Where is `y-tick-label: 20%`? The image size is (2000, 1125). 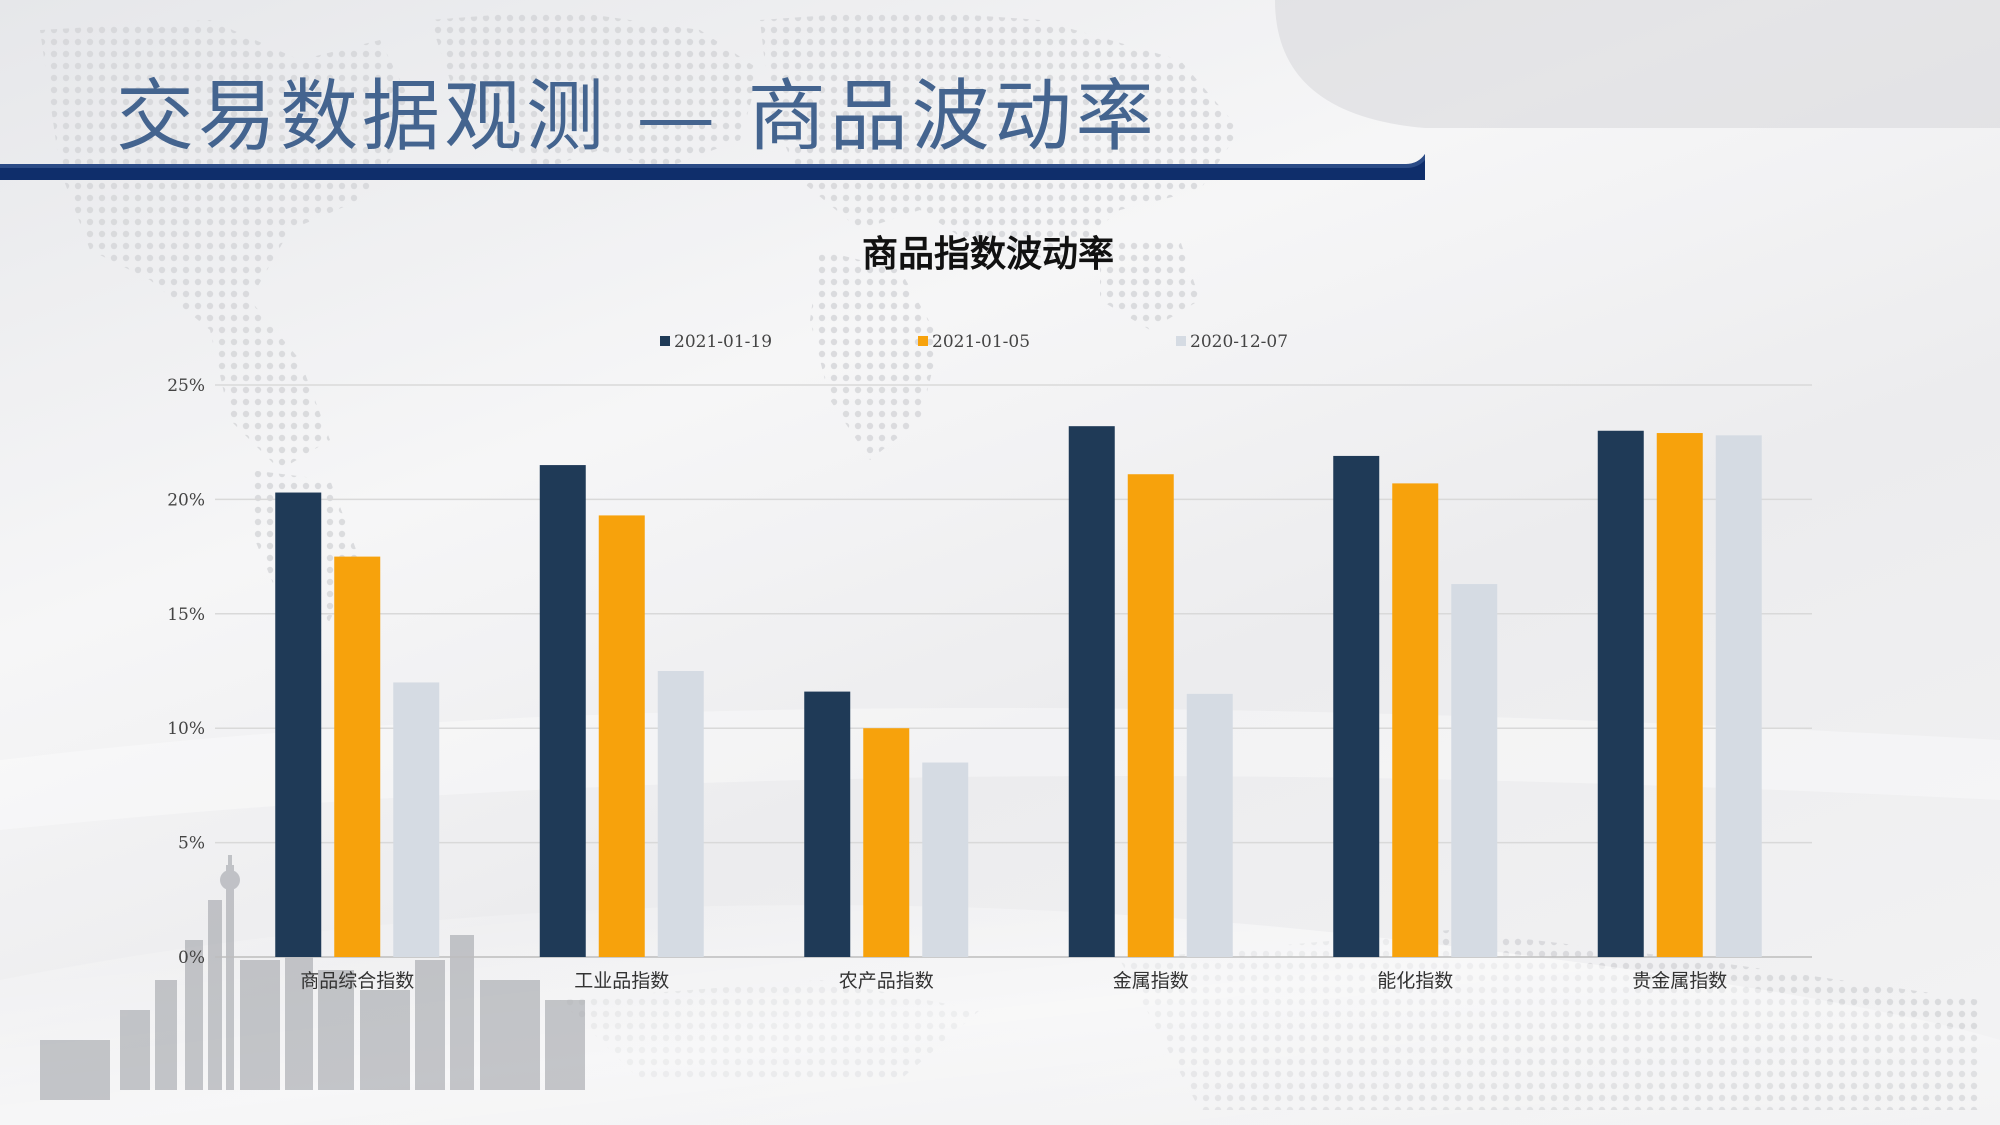
y-tick-label: 20% is located at coordinates (186, 500).